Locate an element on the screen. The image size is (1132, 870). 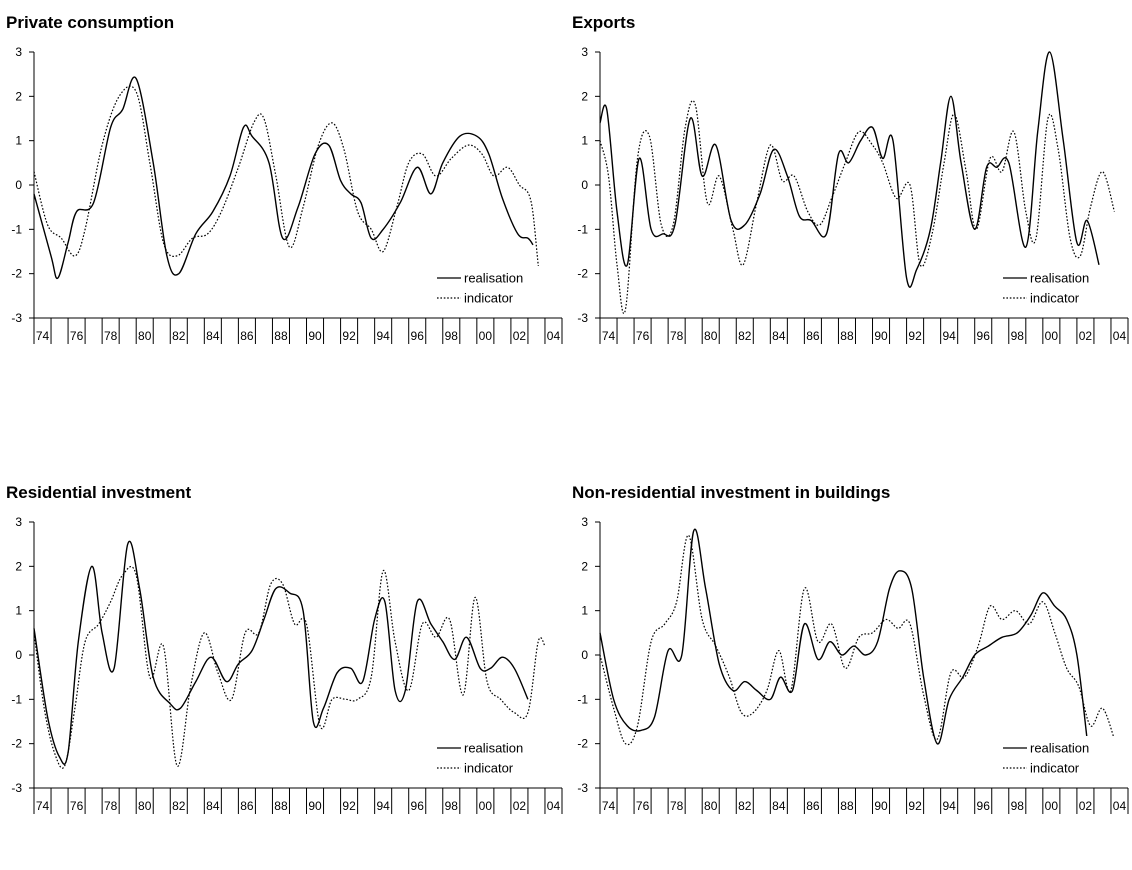
y-tick-label: 2 is located at coordinates (584, 96).